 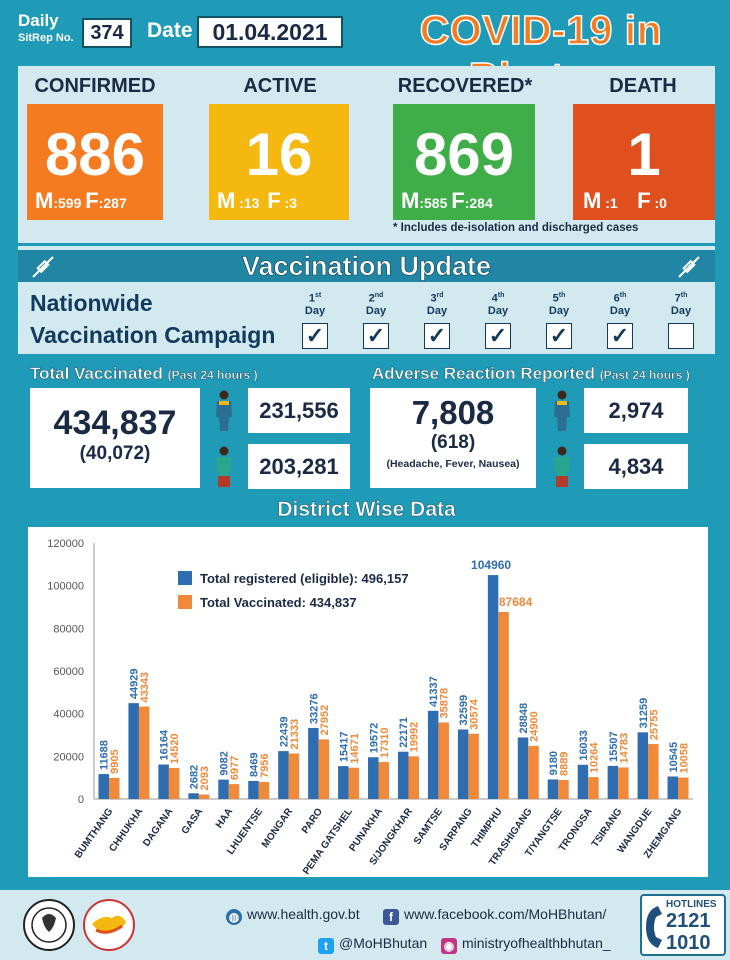 I want to click on data-label: 14671, so click(x=355, y=748).